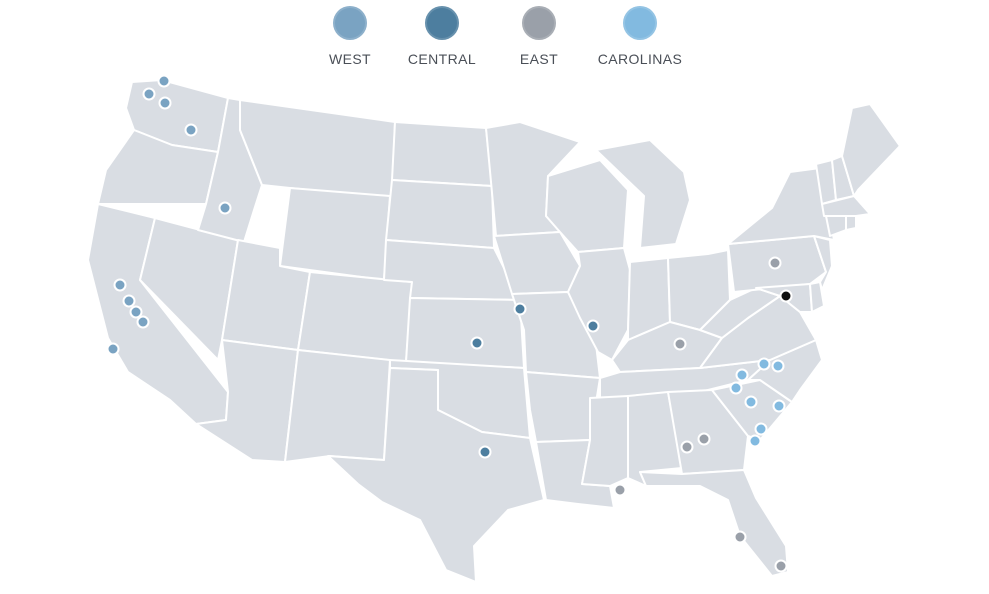  Describe the element at coordinates (539, 59) in the screenshot. I see `legend-label-east: EAST` at that location.